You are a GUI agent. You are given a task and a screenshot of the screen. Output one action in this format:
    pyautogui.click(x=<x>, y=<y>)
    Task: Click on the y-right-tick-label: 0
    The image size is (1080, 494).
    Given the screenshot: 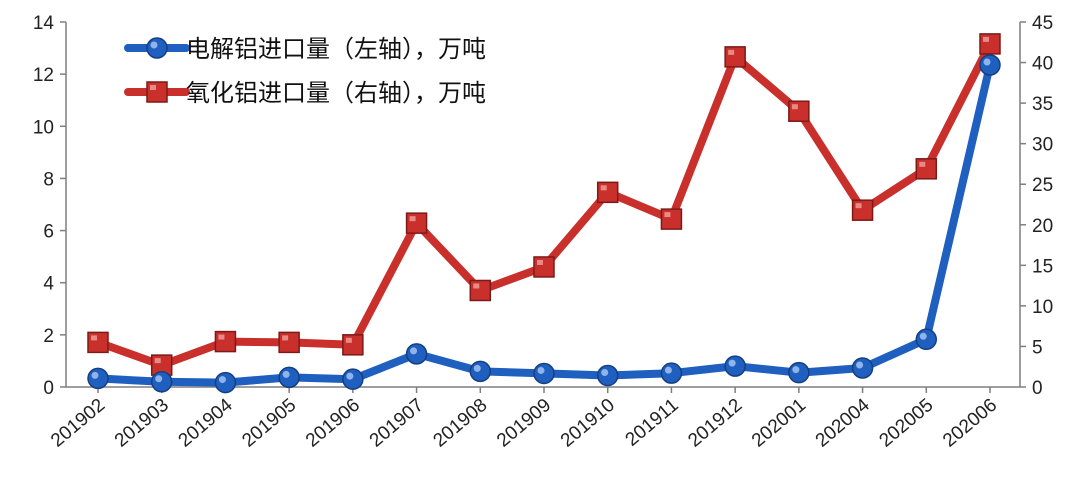 What is the action you would take?
    pyautogui.click(x=1037, y=388)
    